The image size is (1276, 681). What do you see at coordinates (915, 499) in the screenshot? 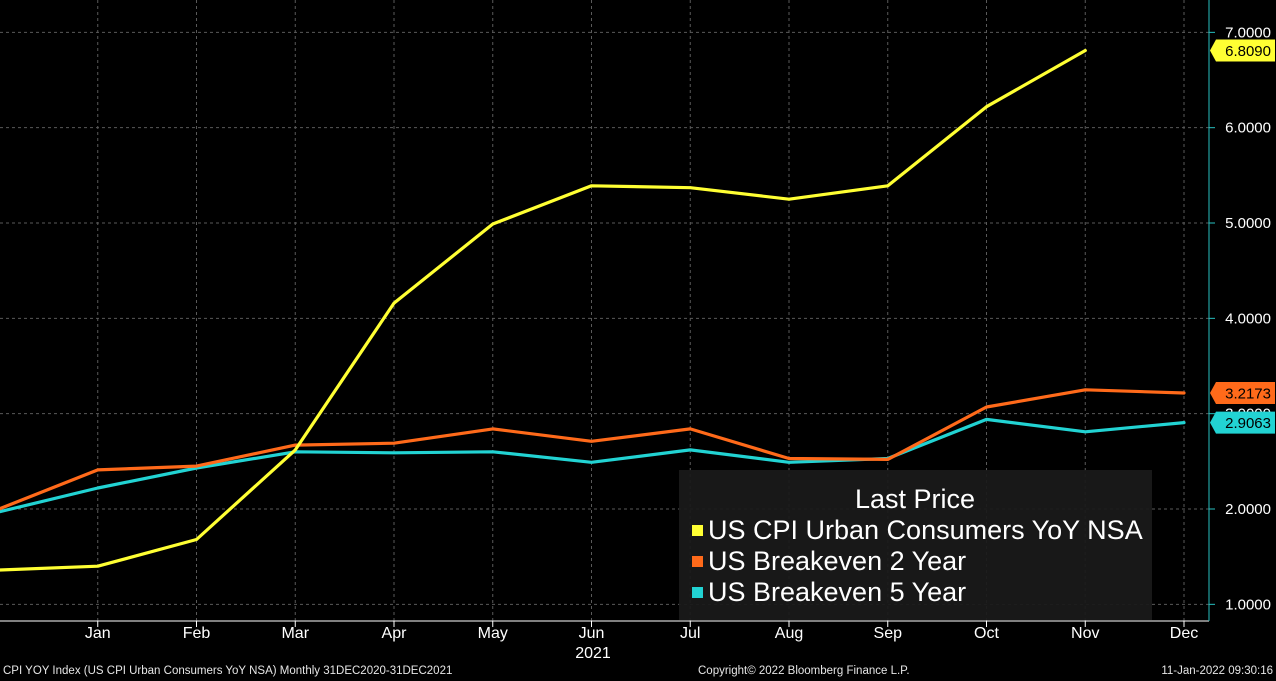
I see `legend-title: Last Price` at bounding box center [915, 499].